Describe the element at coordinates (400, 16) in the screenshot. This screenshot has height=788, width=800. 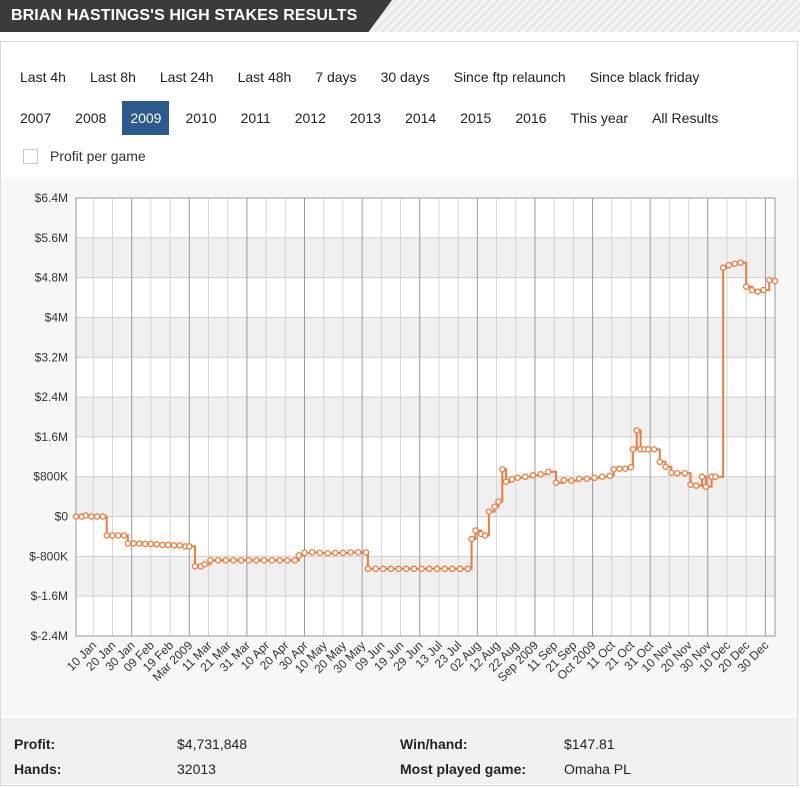
I see `header-bar: BRIAN HASTINGS'S HIGH STAKES RESULTS` at that location.